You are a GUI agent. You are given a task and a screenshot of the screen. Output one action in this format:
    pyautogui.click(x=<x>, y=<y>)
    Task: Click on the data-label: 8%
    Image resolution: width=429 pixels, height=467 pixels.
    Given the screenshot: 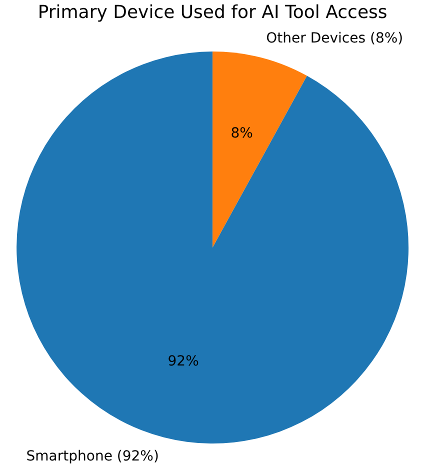 What is the action you would take?
    pyautogui.click(x=241, y=134)
    